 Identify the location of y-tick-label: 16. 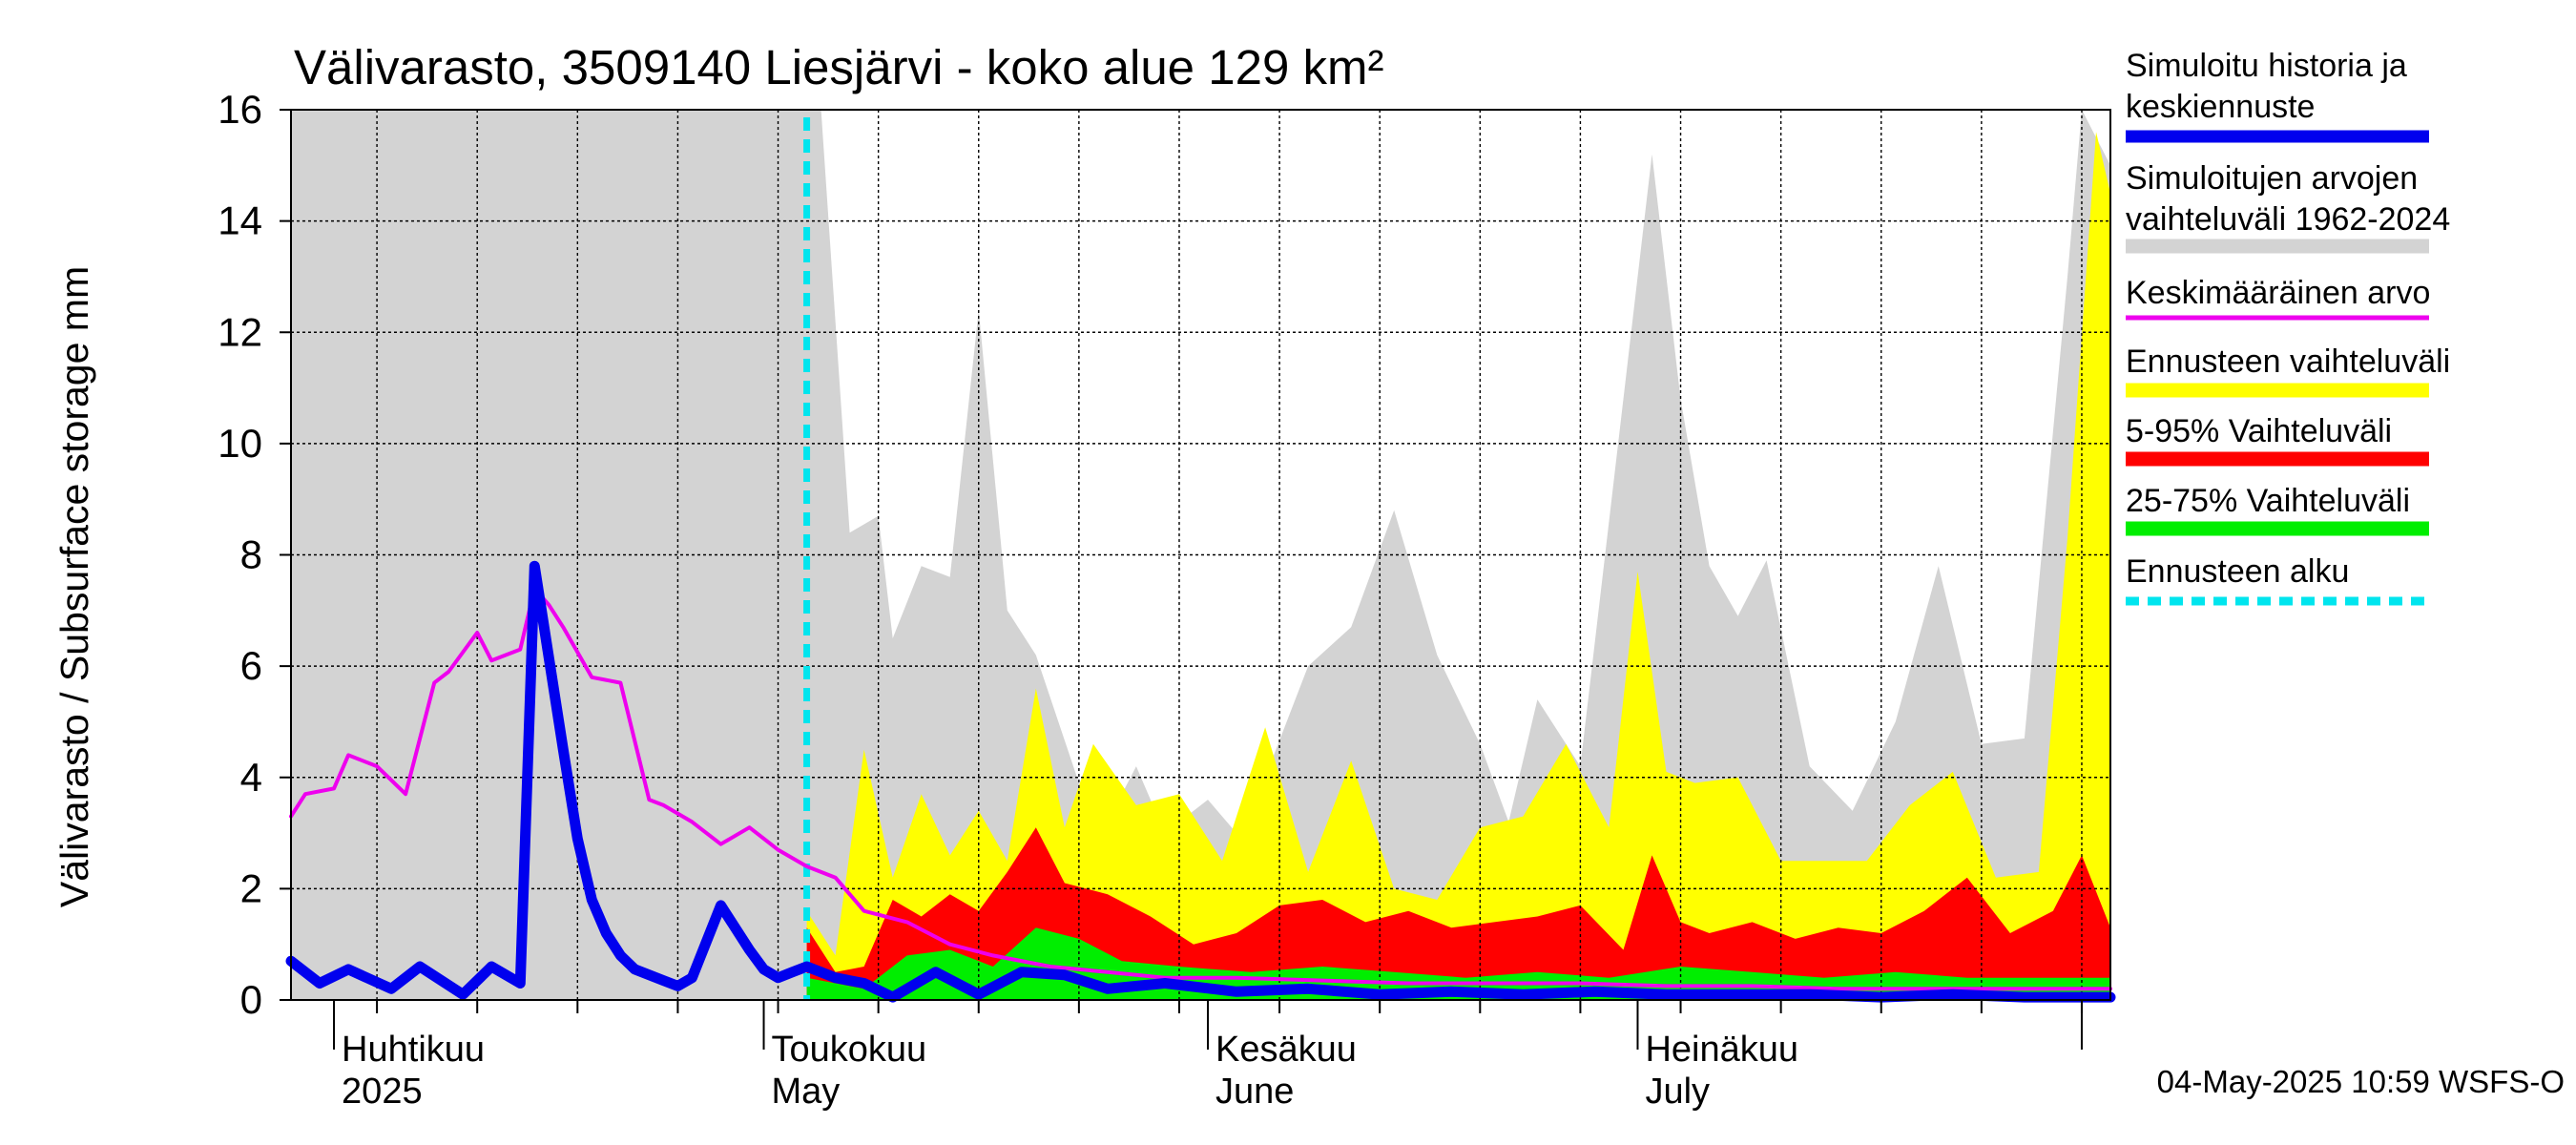
(240, 109).